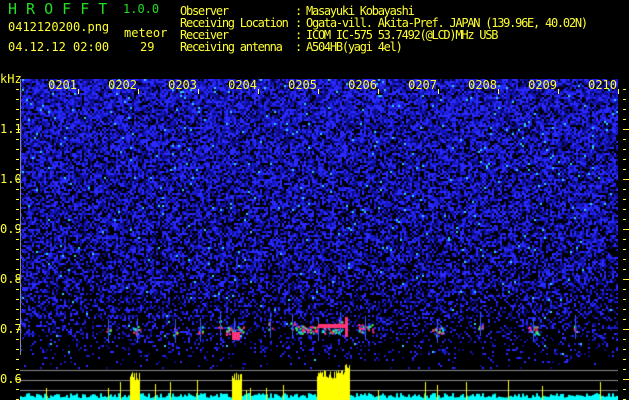 The height and width of the screenshot is (400, 629). What do you see at coordinates (59, 47) in the screenshot?
I see `file-datetime: 04.12.12 02:00` at bounding box center [59, 47].